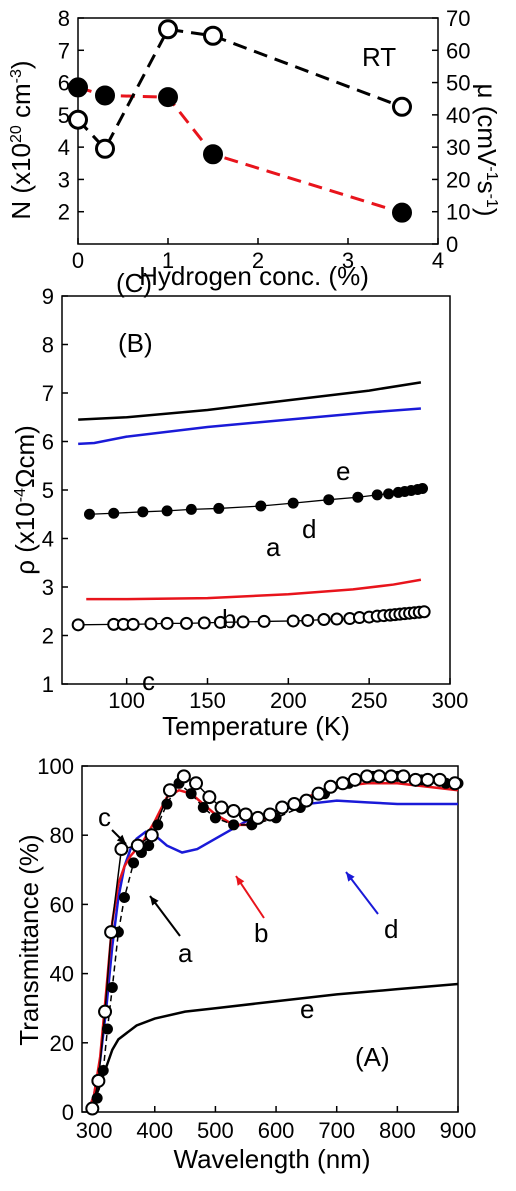 The width and height of the screenshot is (516, 1191). I want to click on panel-a-ytick-label: 40, so click(62, 974).